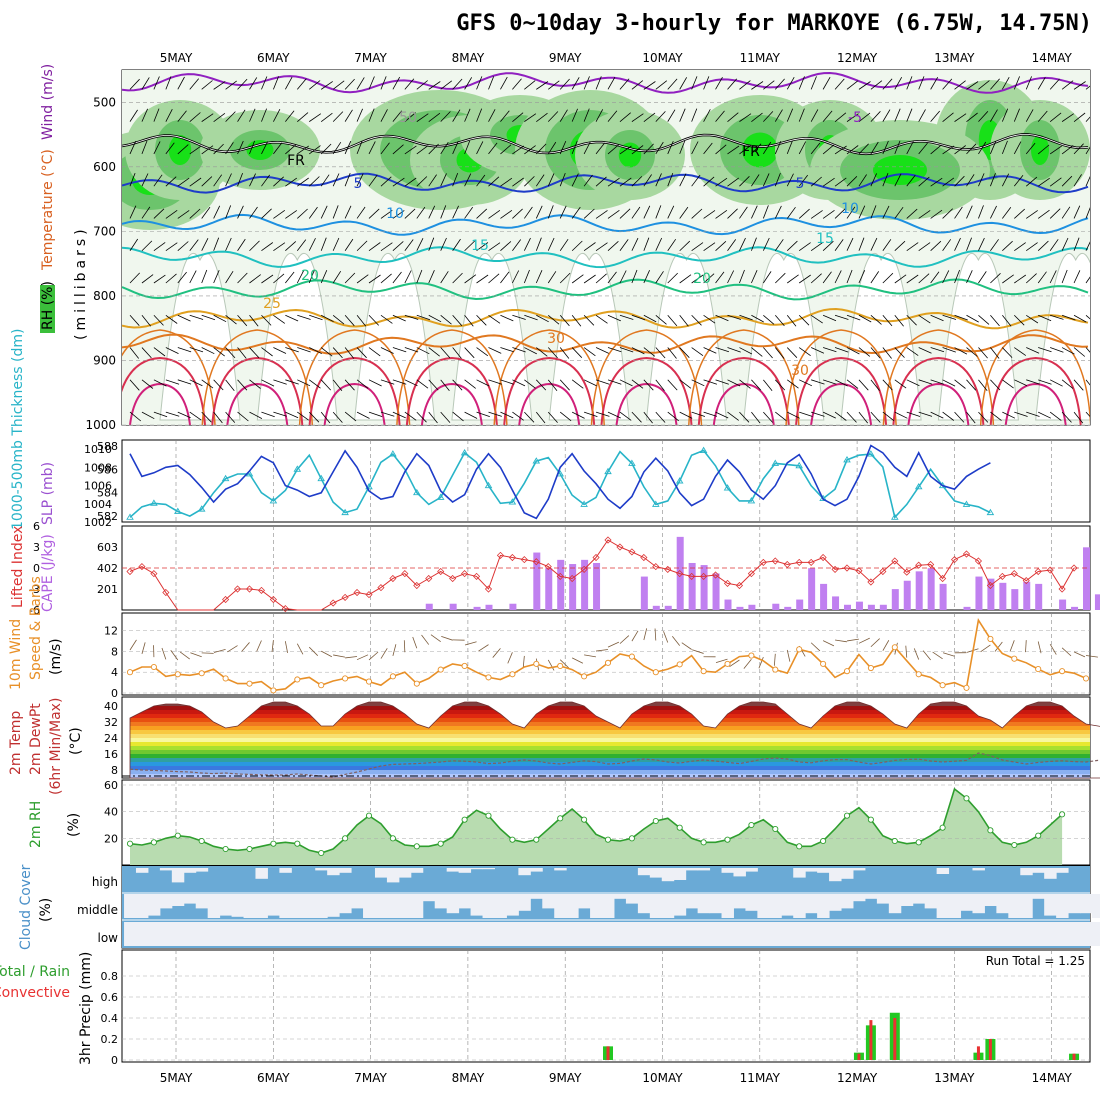  Describe the element at coordinates (114, 651) in the screenshot. I see `wind-tick-label: 8` at that location.